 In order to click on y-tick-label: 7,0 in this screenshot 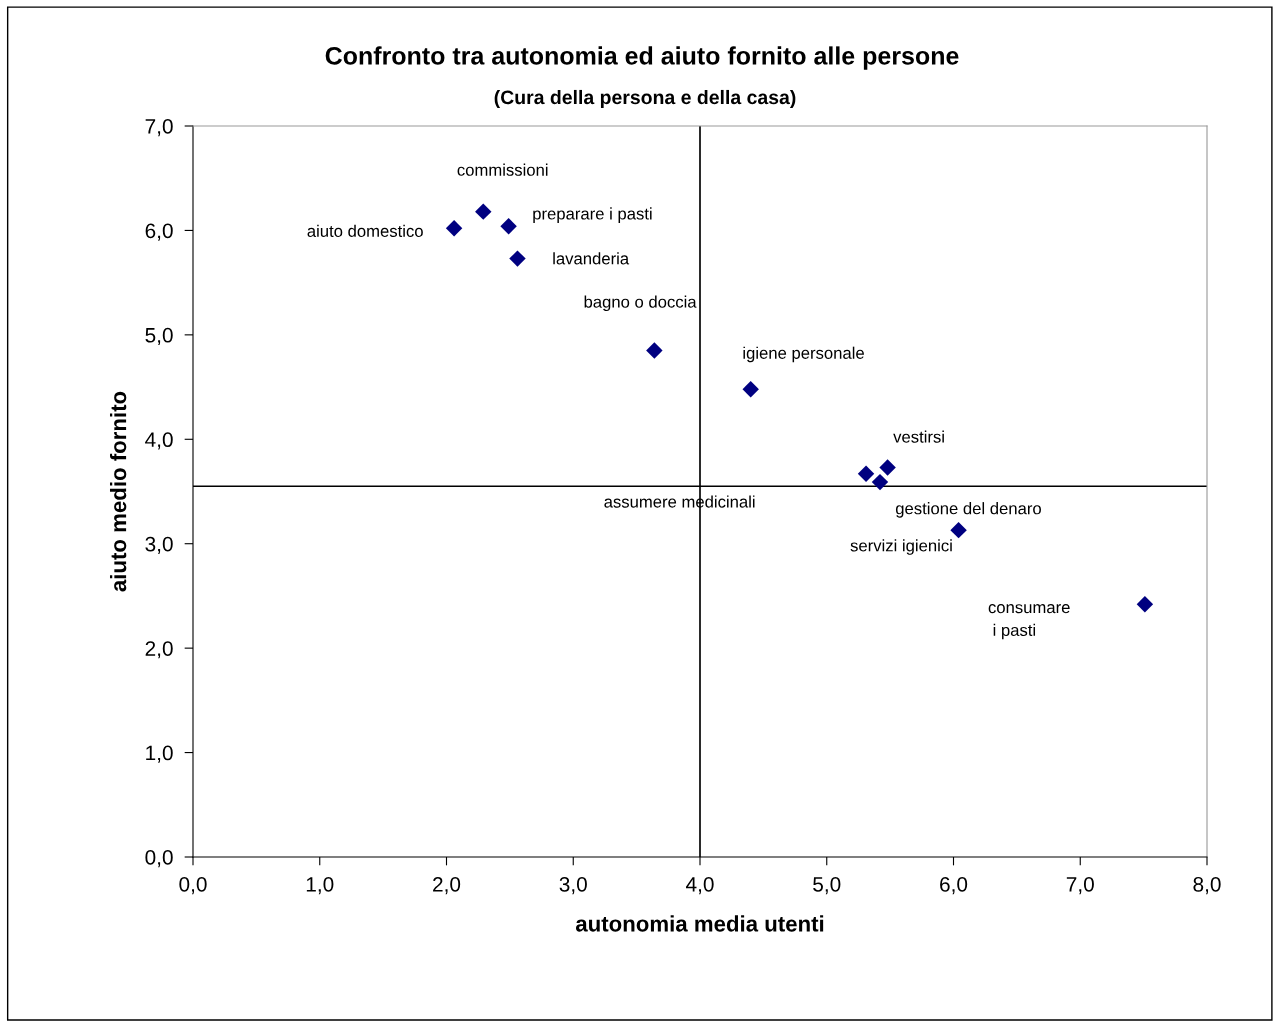, I will do `click(159, 128)`.